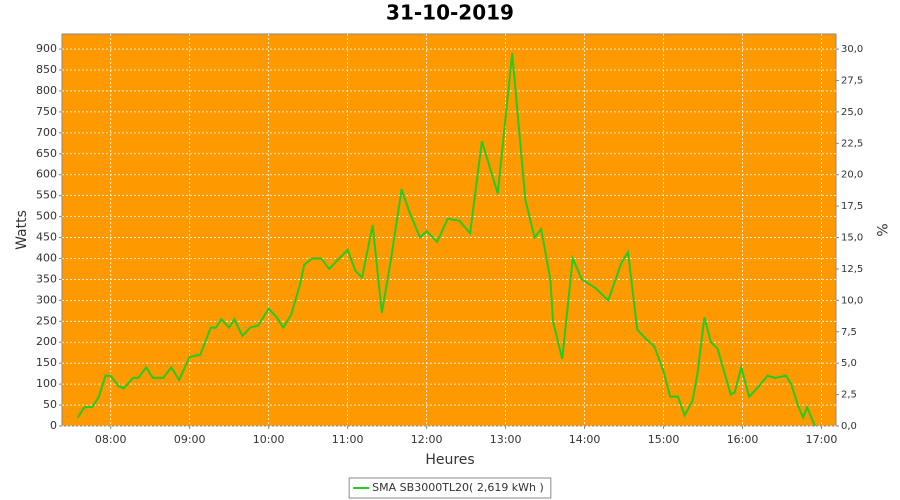 This screenshot has height=500, width=900. I want to click on y-tick-label: 500, so click(46, 216).